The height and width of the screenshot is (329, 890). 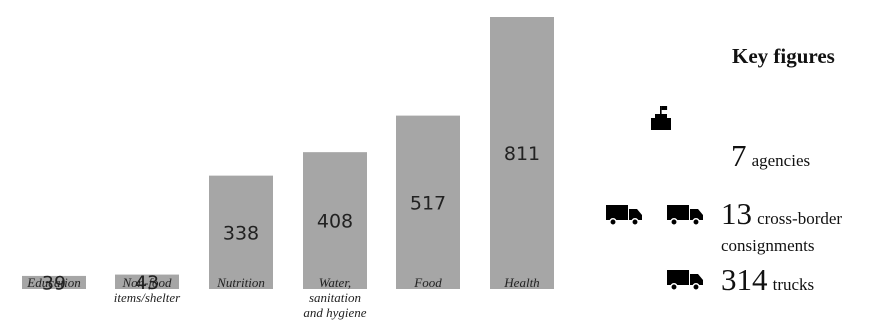 I want to click on agencies-number: 7, so click(x=739, y=155).